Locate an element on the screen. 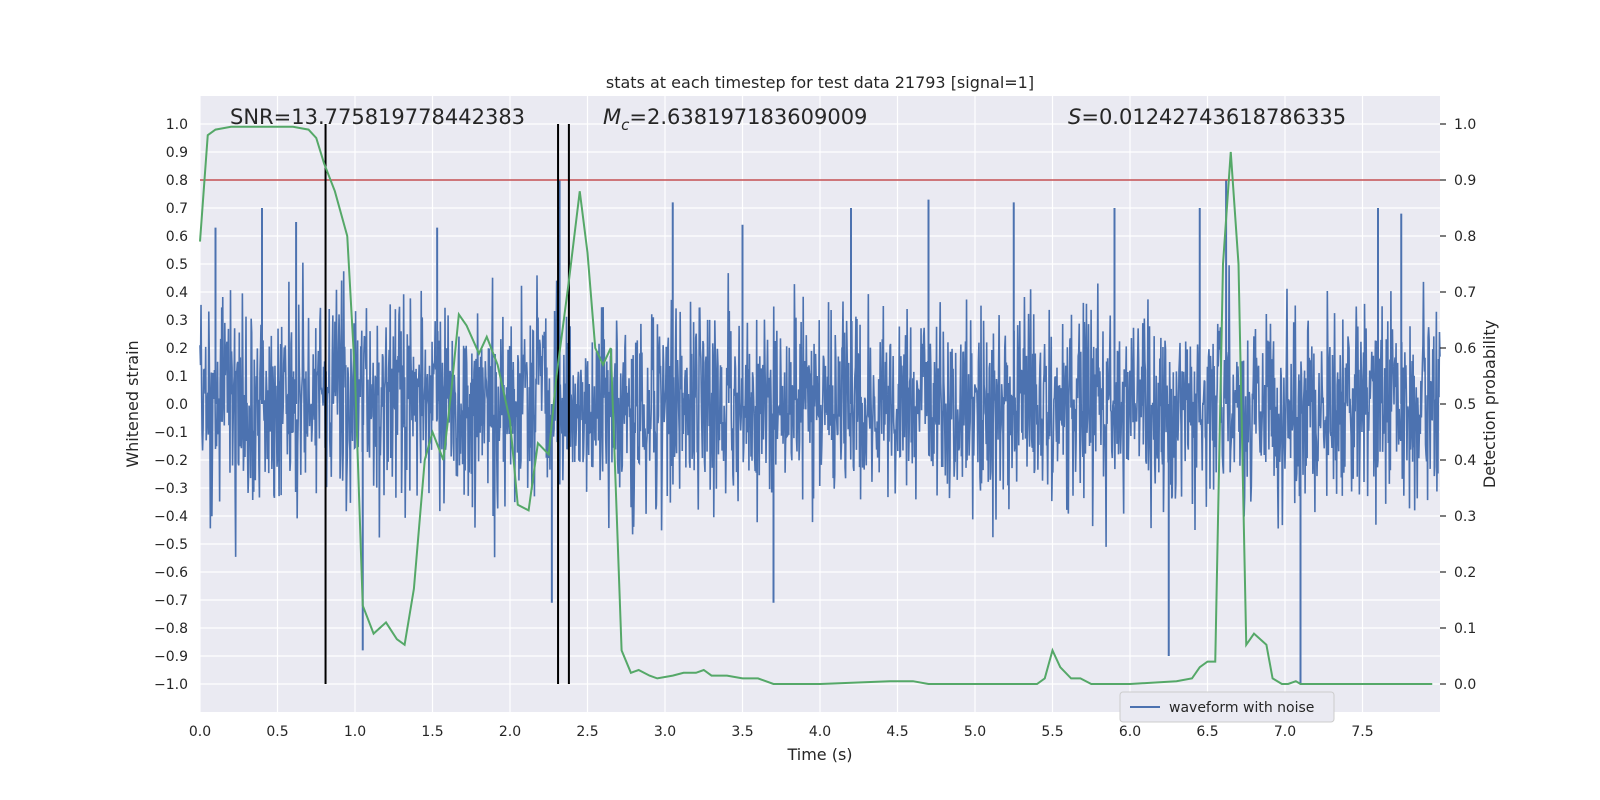  x-tick-label: 0.5 is located at coordinates (277, 732).